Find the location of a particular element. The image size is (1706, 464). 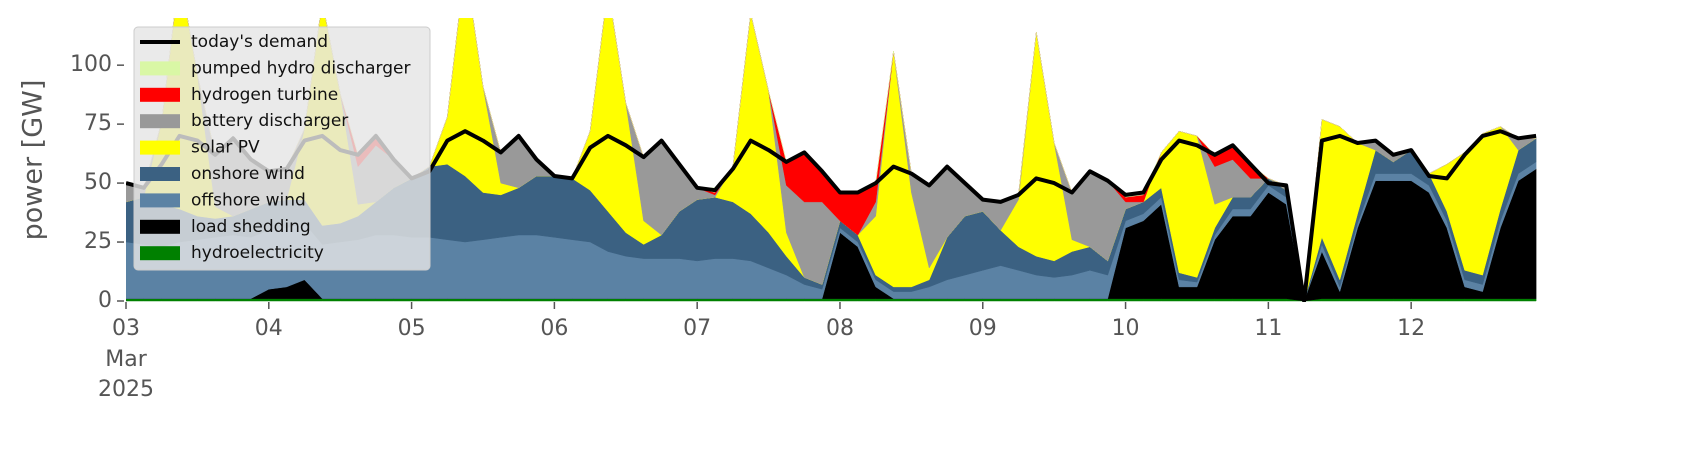

x-tick-label: 08 is located at coordinates (840, 328).